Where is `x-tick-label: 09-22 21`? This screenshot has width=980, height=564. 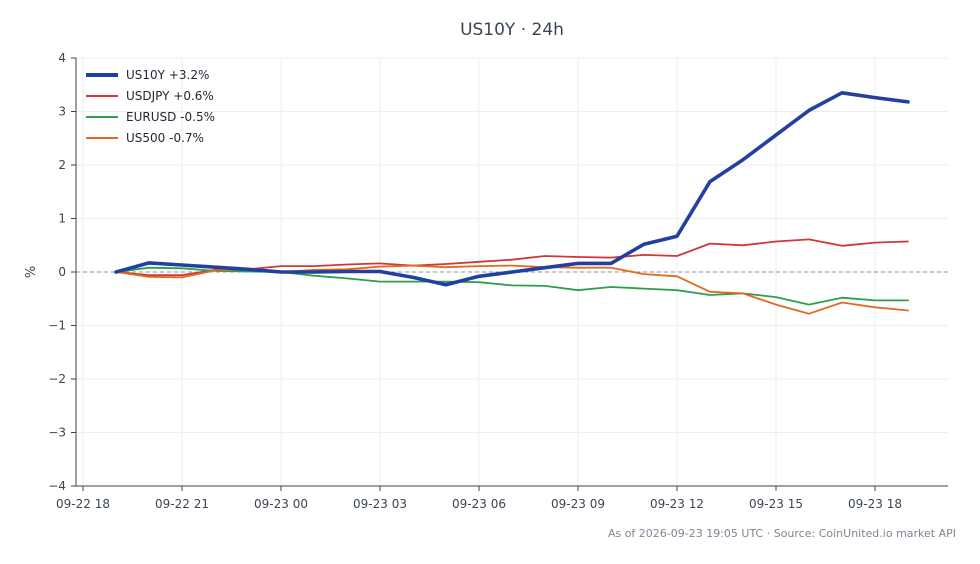
x-tick-label: 09-22 21 is located at coordinates (182, 504).